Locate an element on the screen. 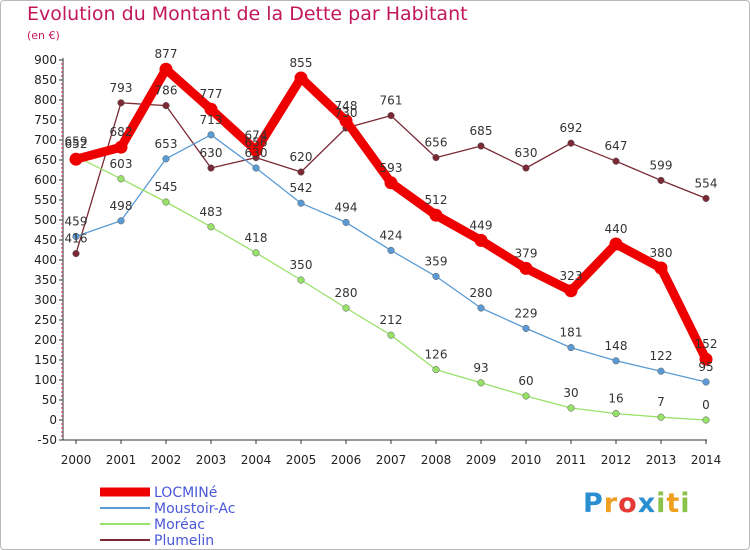  y-tick-label: 200 is located at coordinates (45, 340).